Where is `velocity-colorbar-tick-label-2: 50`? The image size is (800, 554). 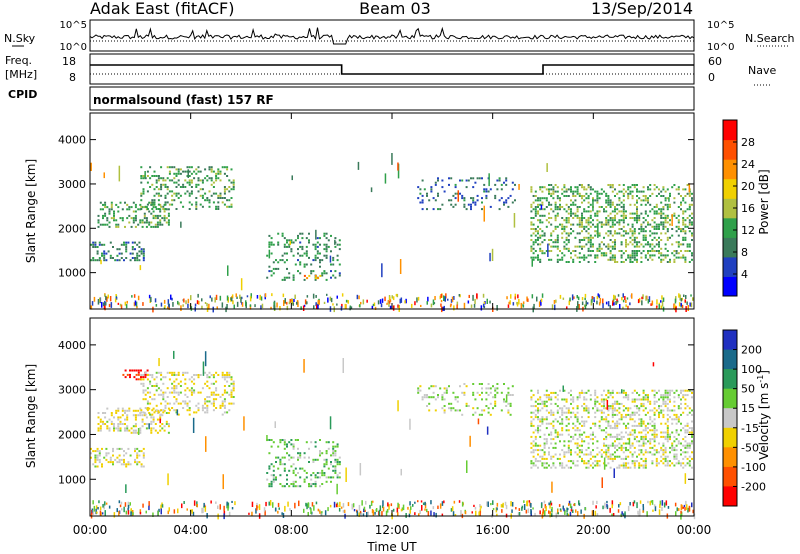 velocity-colorbar-tick-label-2: 50 is located at coordinates (748, 389).